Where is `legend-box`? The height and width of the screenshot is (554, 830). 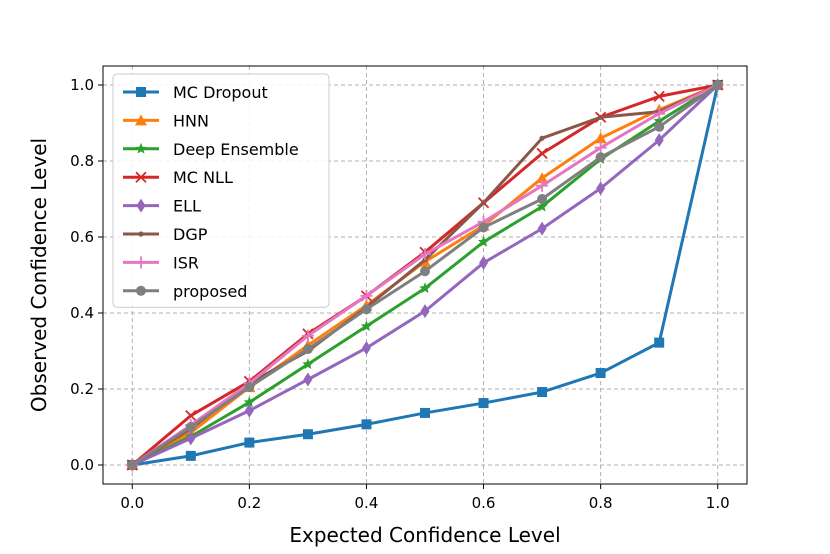
legend-box is located at coordinates (221, 190).